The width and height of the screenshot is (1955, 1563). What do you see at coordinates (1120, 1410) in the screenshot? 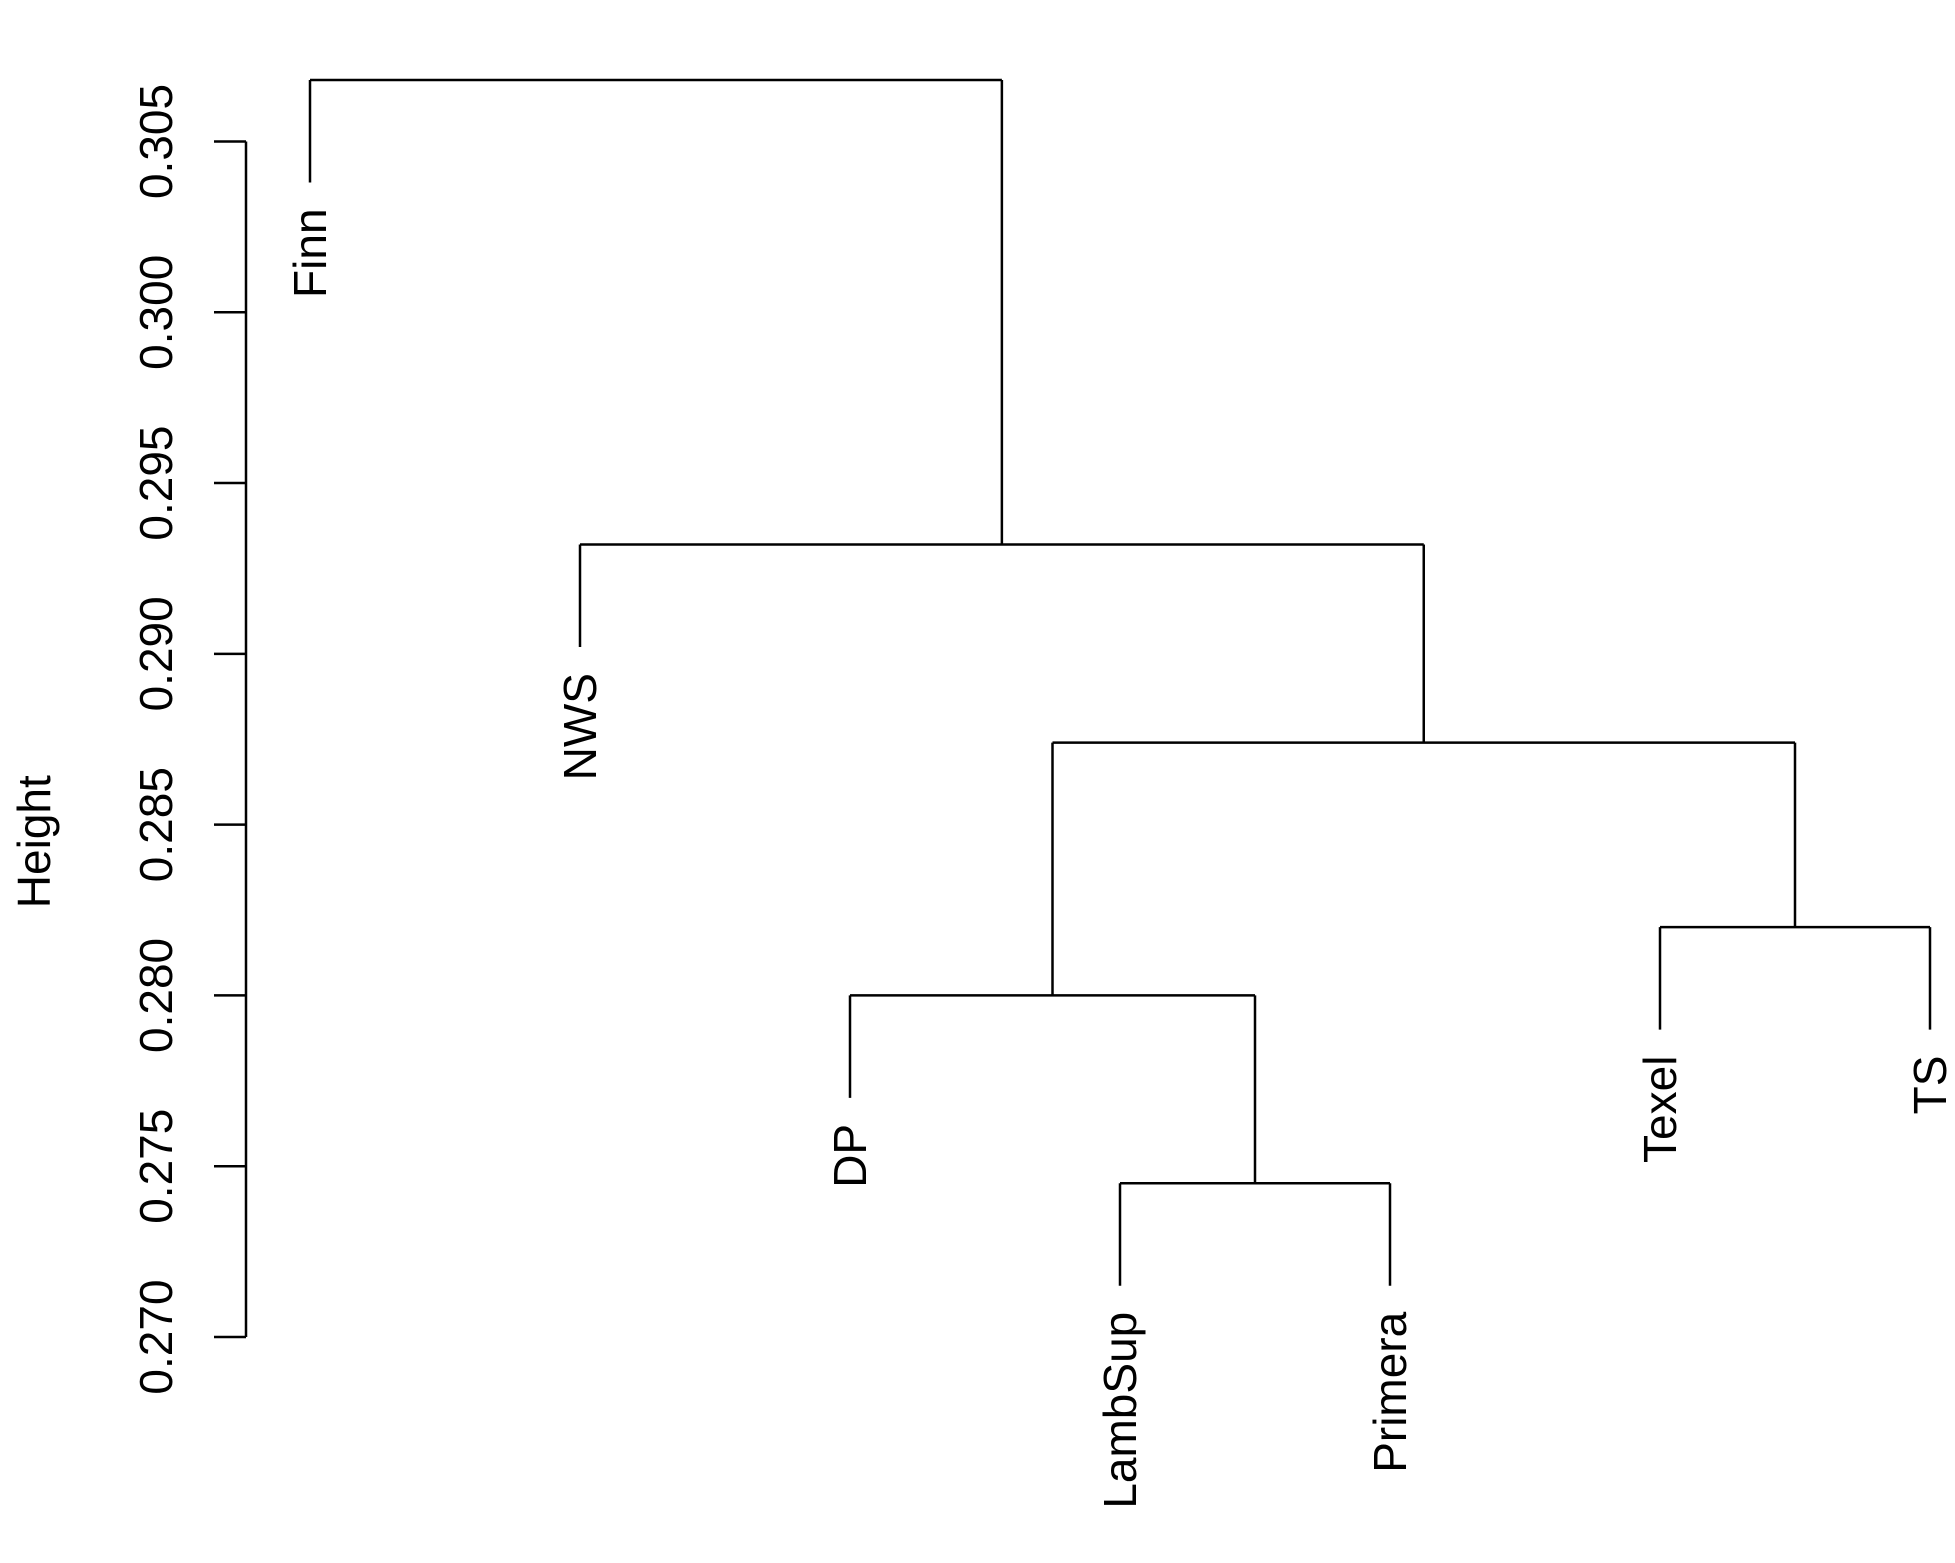
I see `leaf-label-lambsup: LambSup` at bounding box center [1120, 1410].